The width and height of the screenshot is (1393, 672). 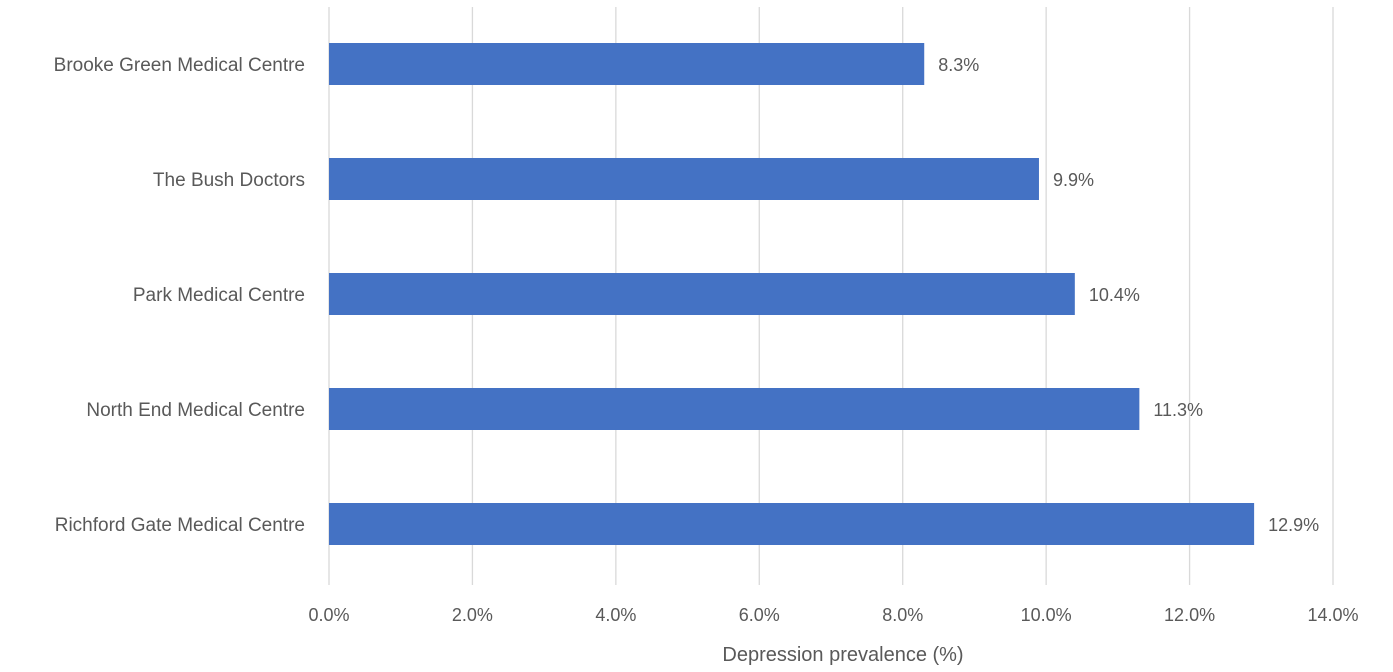 What do you see at coordinates (615, 615) in the screenshot?
I see `x-tick-label: 4.0%` at bounding box center [615, 615].